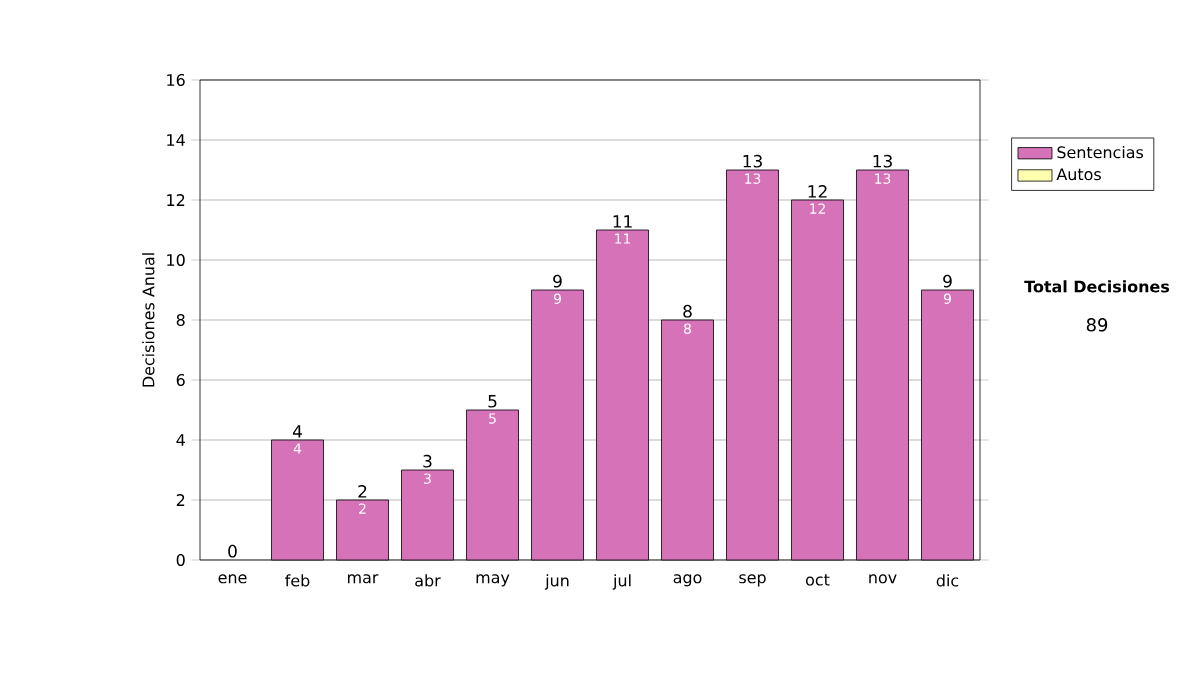  Describe the element at coordinates (492, 401) in the screenshot. I see `total-label: 5` at that location.